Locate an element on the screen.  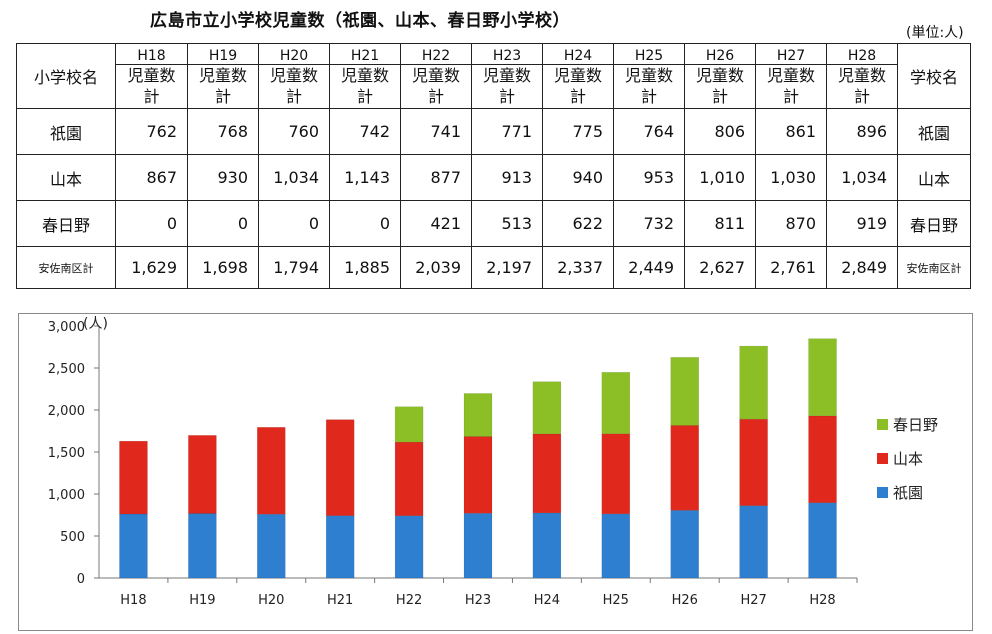
year-header: H20 is located at coordinates (294, 54).